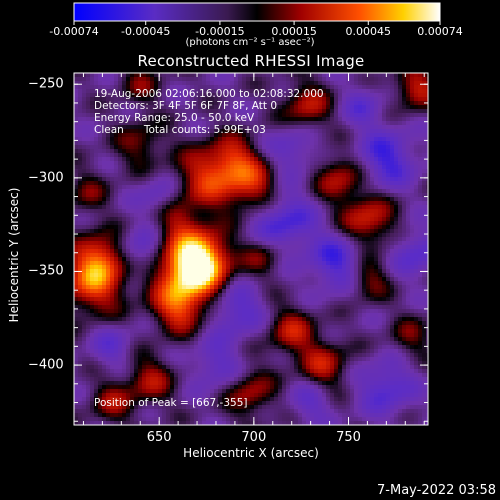 The width and height of the screenshot is (500, 500). I want to click on x-tick-label: 650, so click(159, 437).